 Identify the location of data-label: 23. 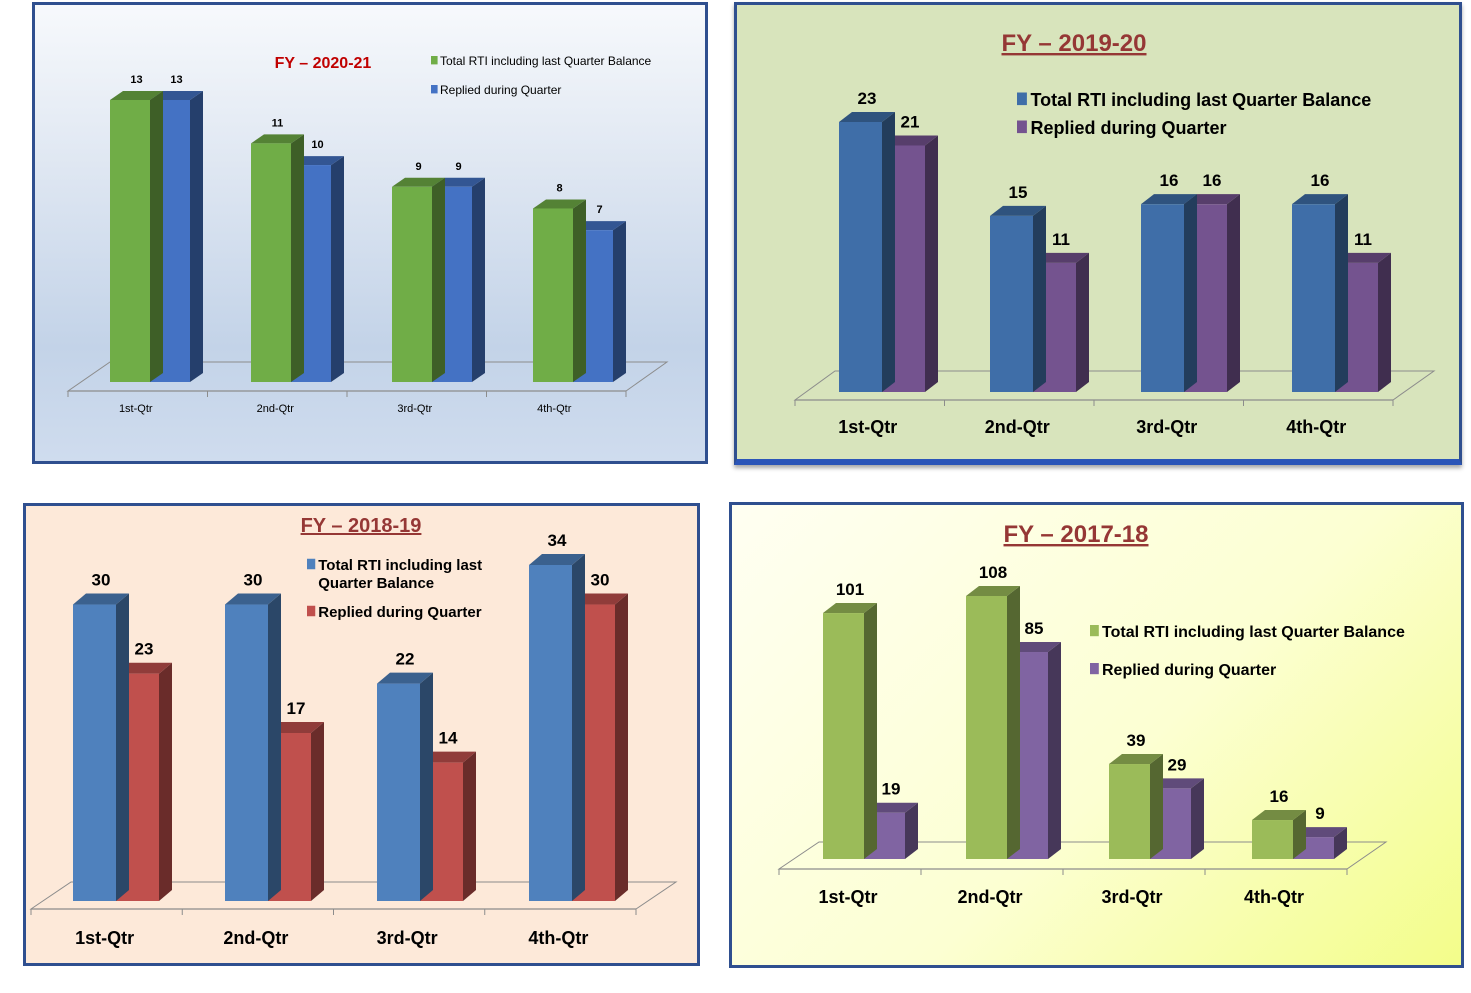
(144, 649).